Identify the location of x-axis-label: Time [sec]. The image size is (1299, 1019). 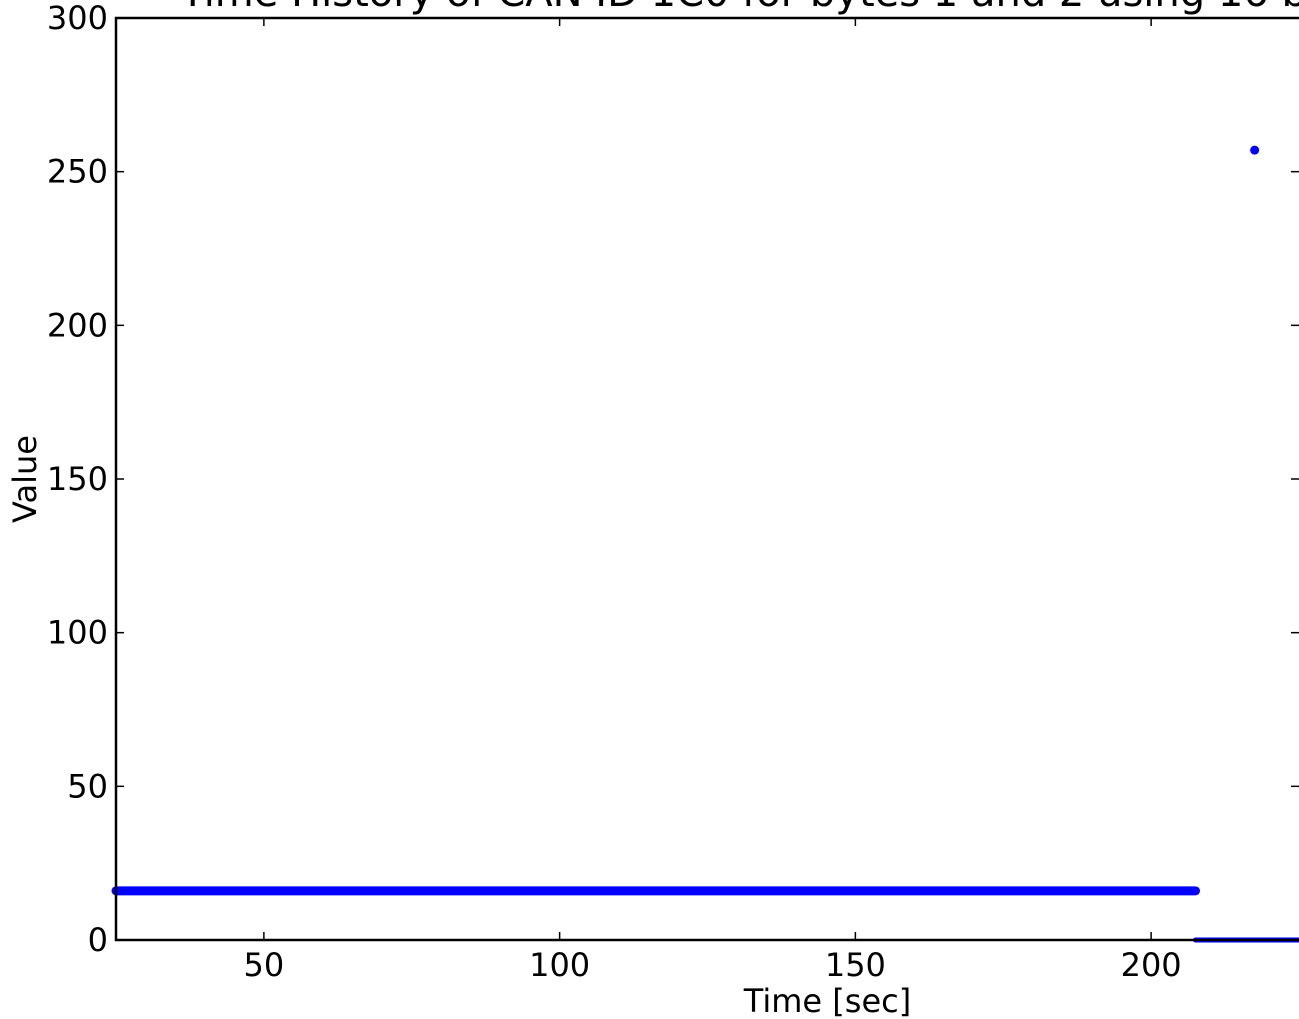
(827, 1000).